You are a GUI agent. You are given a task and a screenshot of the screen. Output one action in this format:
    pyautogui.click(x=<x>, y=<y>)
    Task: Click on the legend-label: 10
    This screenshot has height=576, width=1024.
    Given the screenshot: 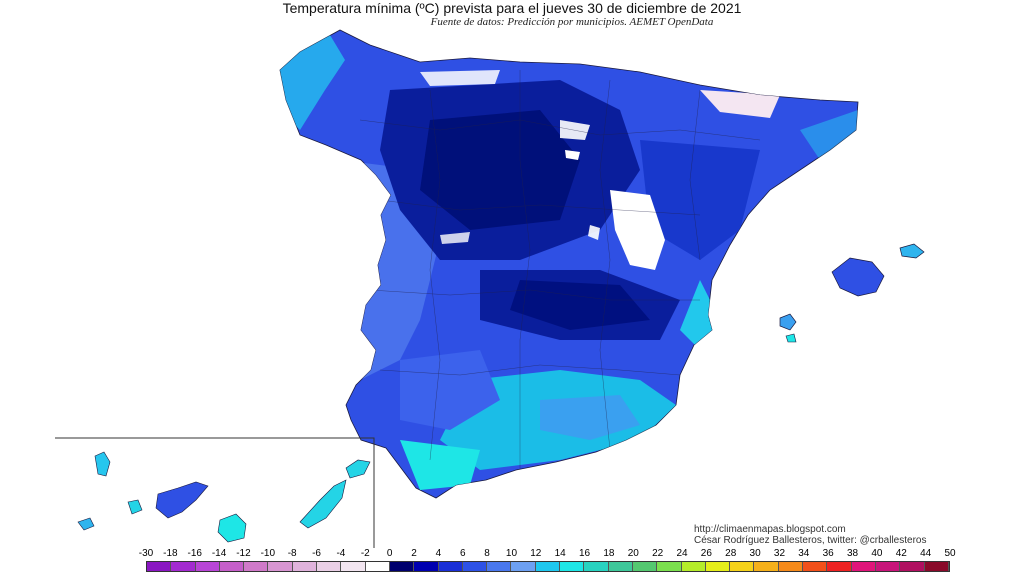 What is the action you would take?
    pyautogui.click(x=511, y=553)
    